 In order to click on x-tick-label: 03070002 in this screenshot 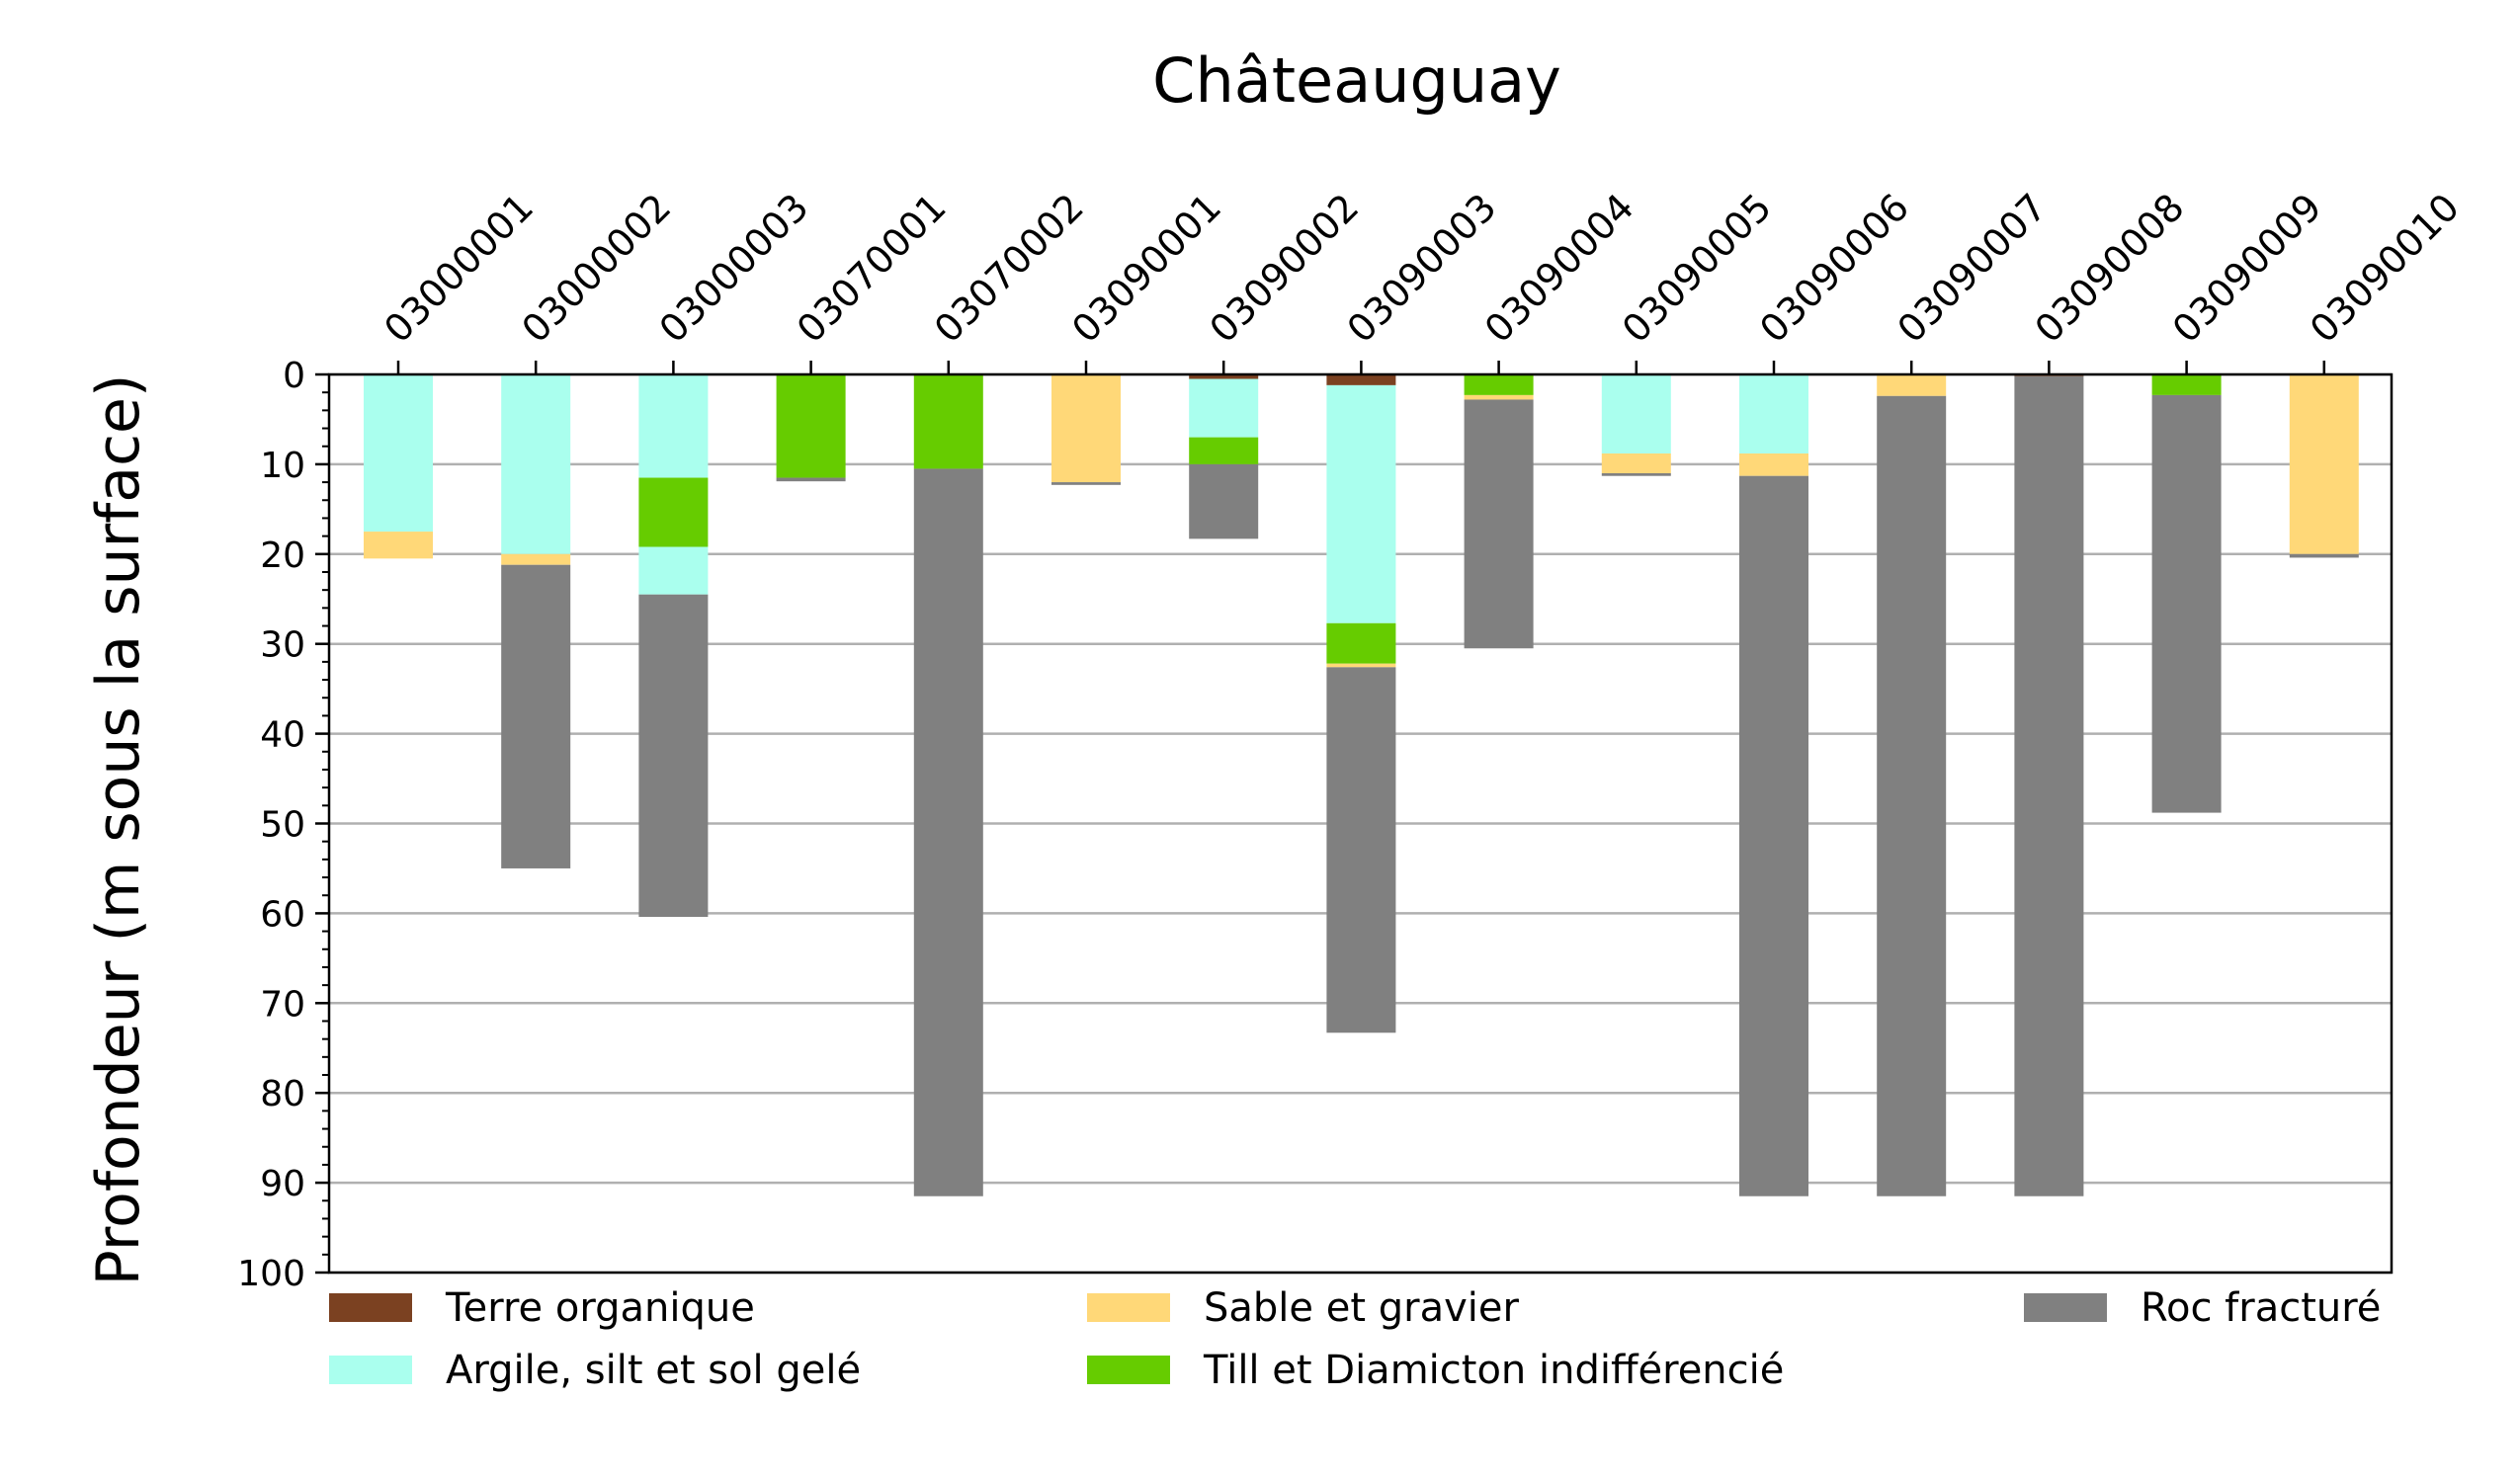, I will do `click(1009, 268)`.